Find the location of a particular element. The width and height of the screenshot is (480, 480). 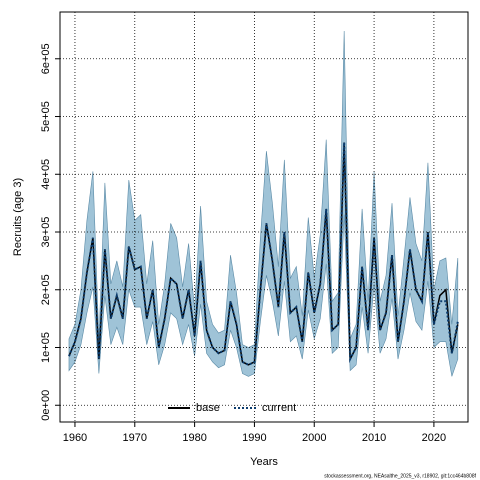

x-tick-label: 2020 is located at coordinates (434, 438).